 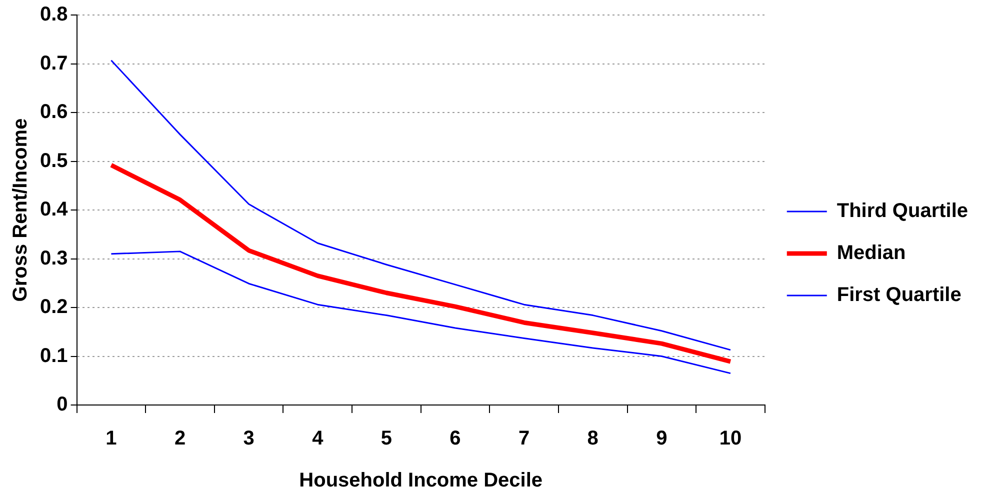 What do you see at coordinates (421, 481) in the screenshot?
I see `x-axis-title: Household Income Decile` at bounding box center [421, 481].